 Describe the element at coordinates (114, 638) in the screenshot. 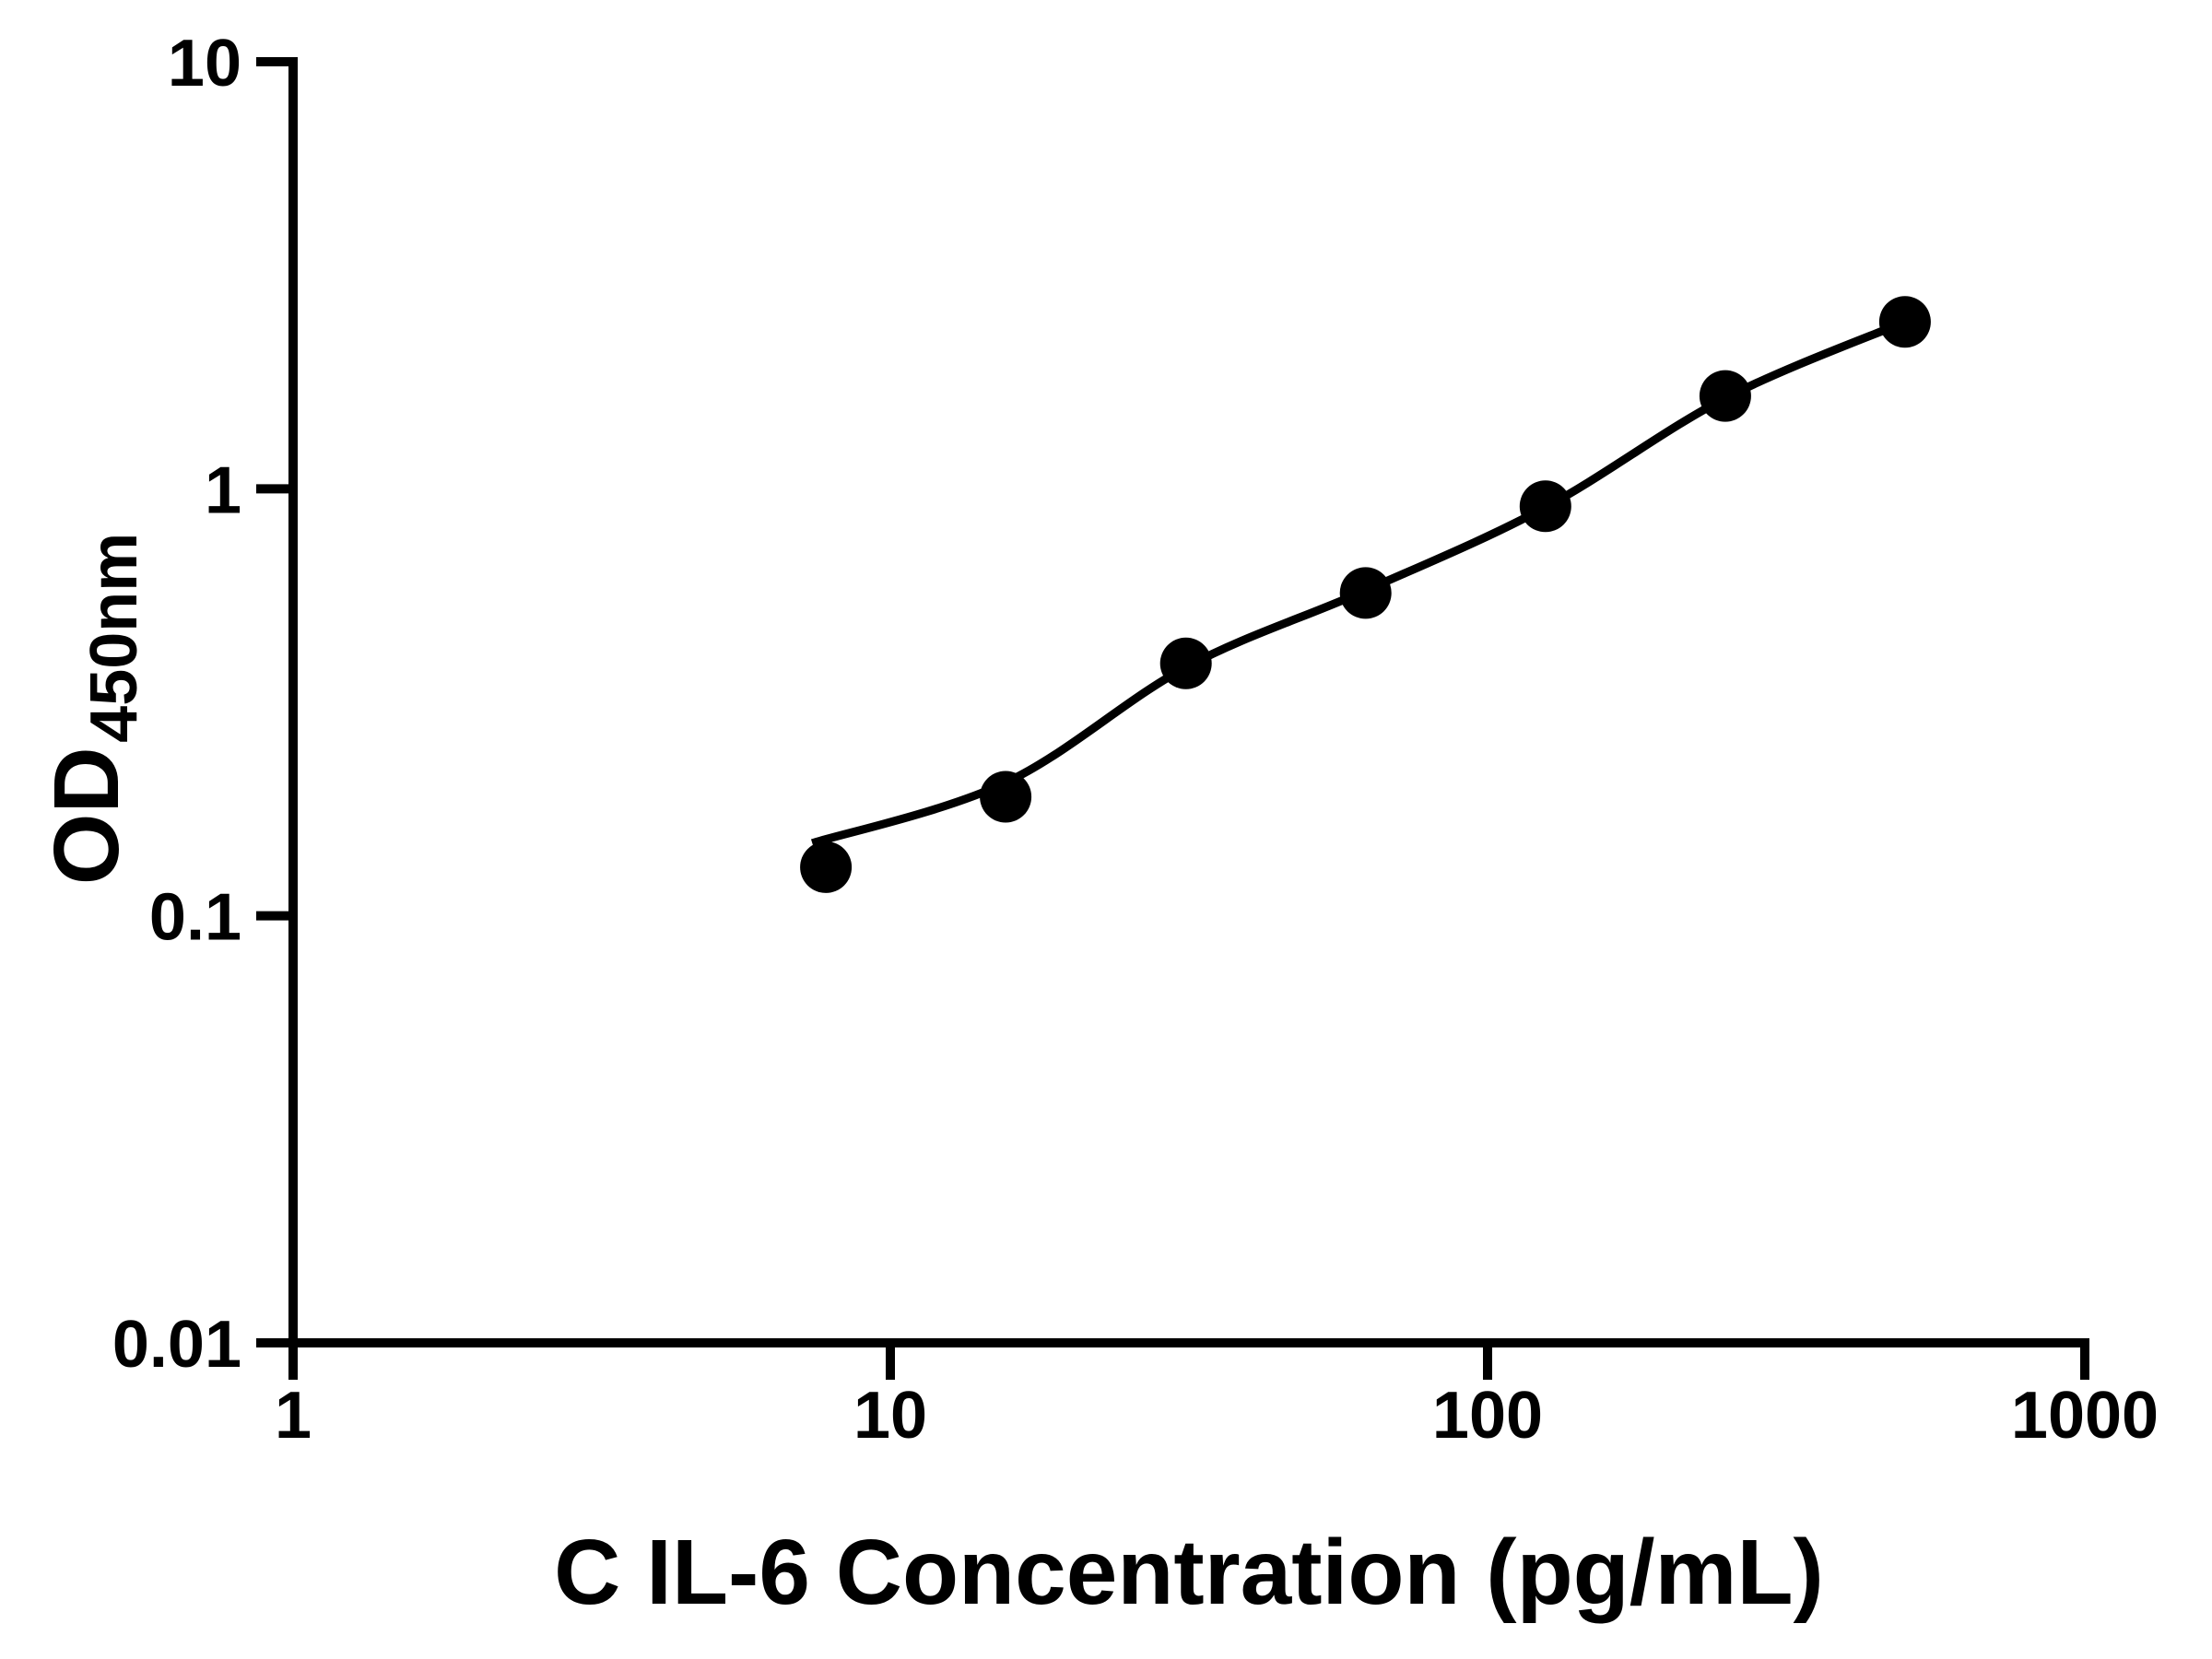

I see `y-axis-title-sub: 450nm` at that location.